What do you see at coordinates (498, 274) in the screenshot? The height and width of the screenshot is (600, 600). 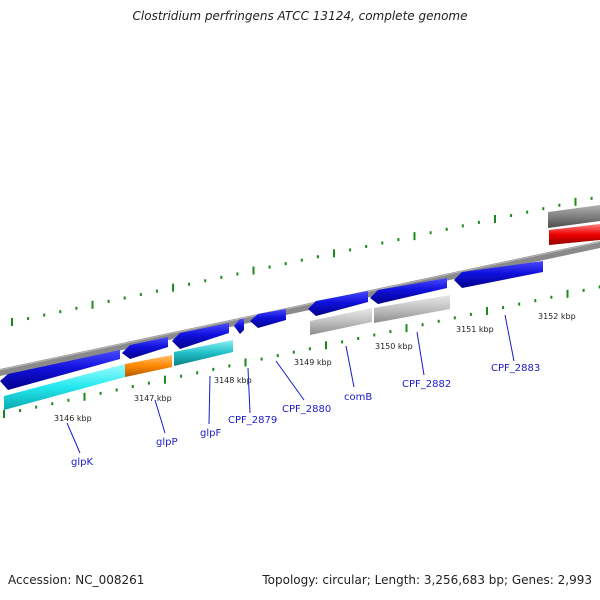 I see `gene-CPF_2883-arrow` at bounding box center [498, 274].